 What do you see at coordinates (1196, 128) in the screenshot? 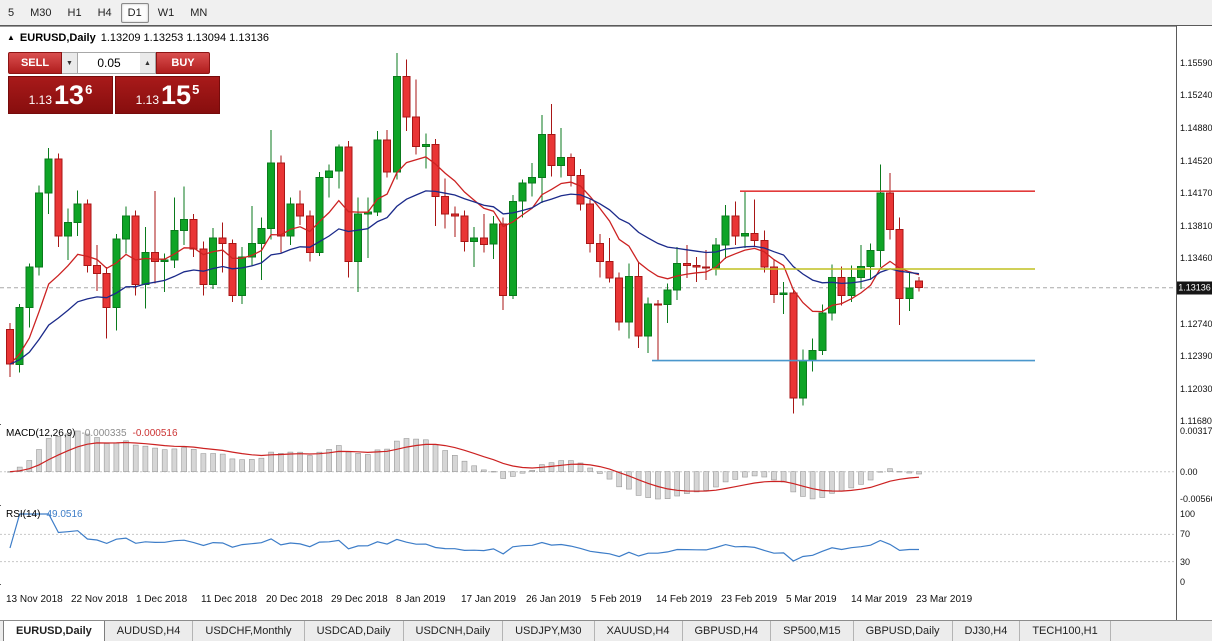
I see `price-axis-label: 1.14880` at bounding box center [1196, 128].